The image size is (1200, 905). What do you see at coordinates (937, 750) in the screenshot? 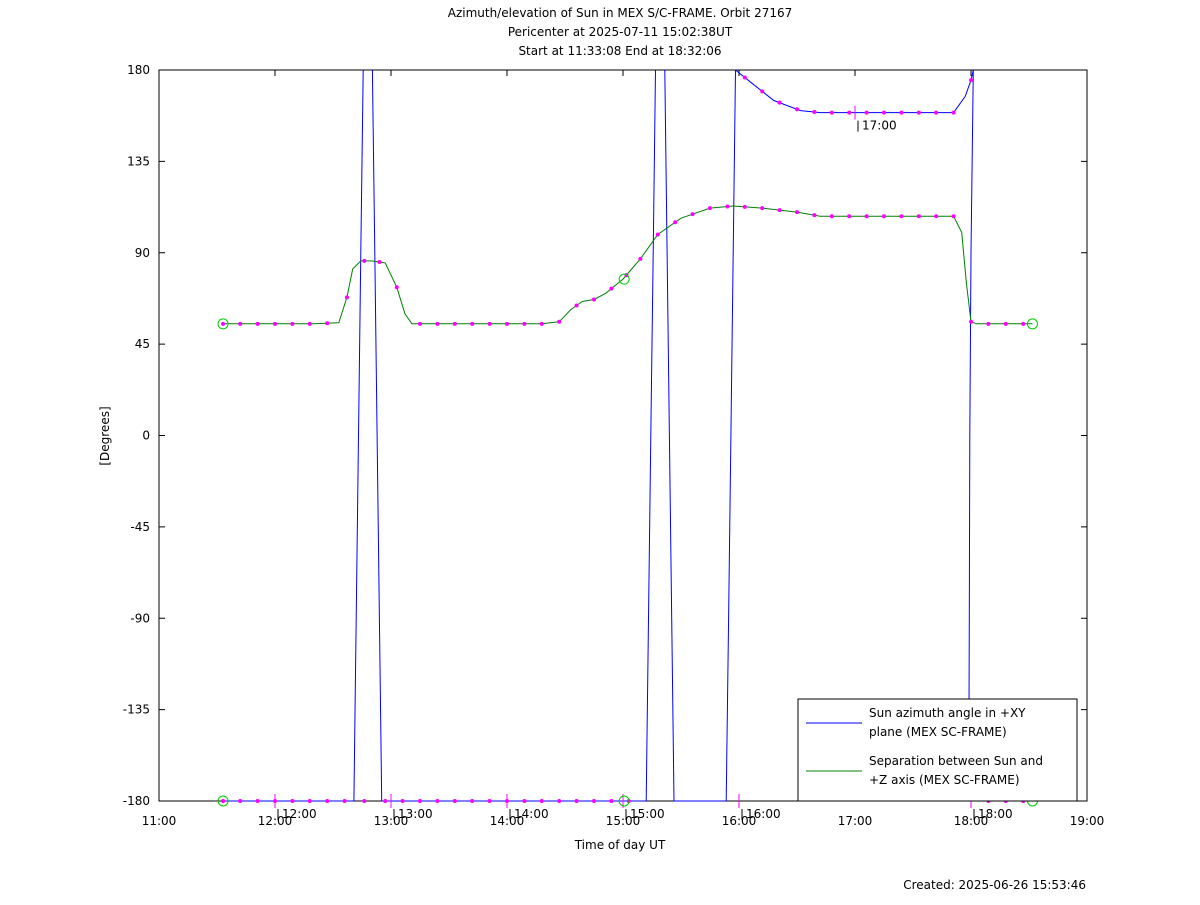
I see `legend-box` at bounding box center [937, 750].